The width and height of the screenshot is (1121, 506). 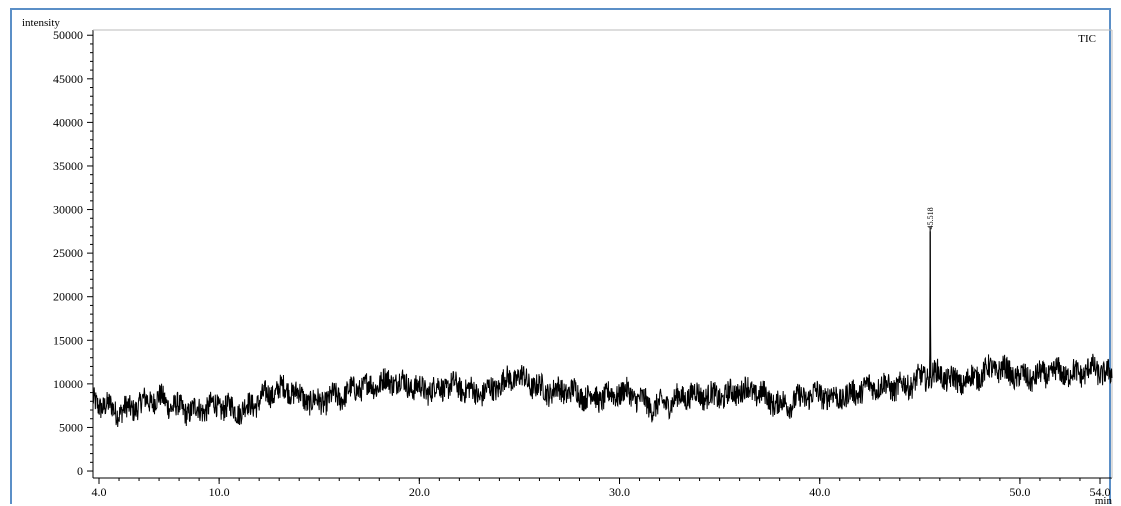 What do you see at coordinates (819, 492) in the screenshot?
I see `x-tick-label: 40.0` at bounding box center [819, 492].